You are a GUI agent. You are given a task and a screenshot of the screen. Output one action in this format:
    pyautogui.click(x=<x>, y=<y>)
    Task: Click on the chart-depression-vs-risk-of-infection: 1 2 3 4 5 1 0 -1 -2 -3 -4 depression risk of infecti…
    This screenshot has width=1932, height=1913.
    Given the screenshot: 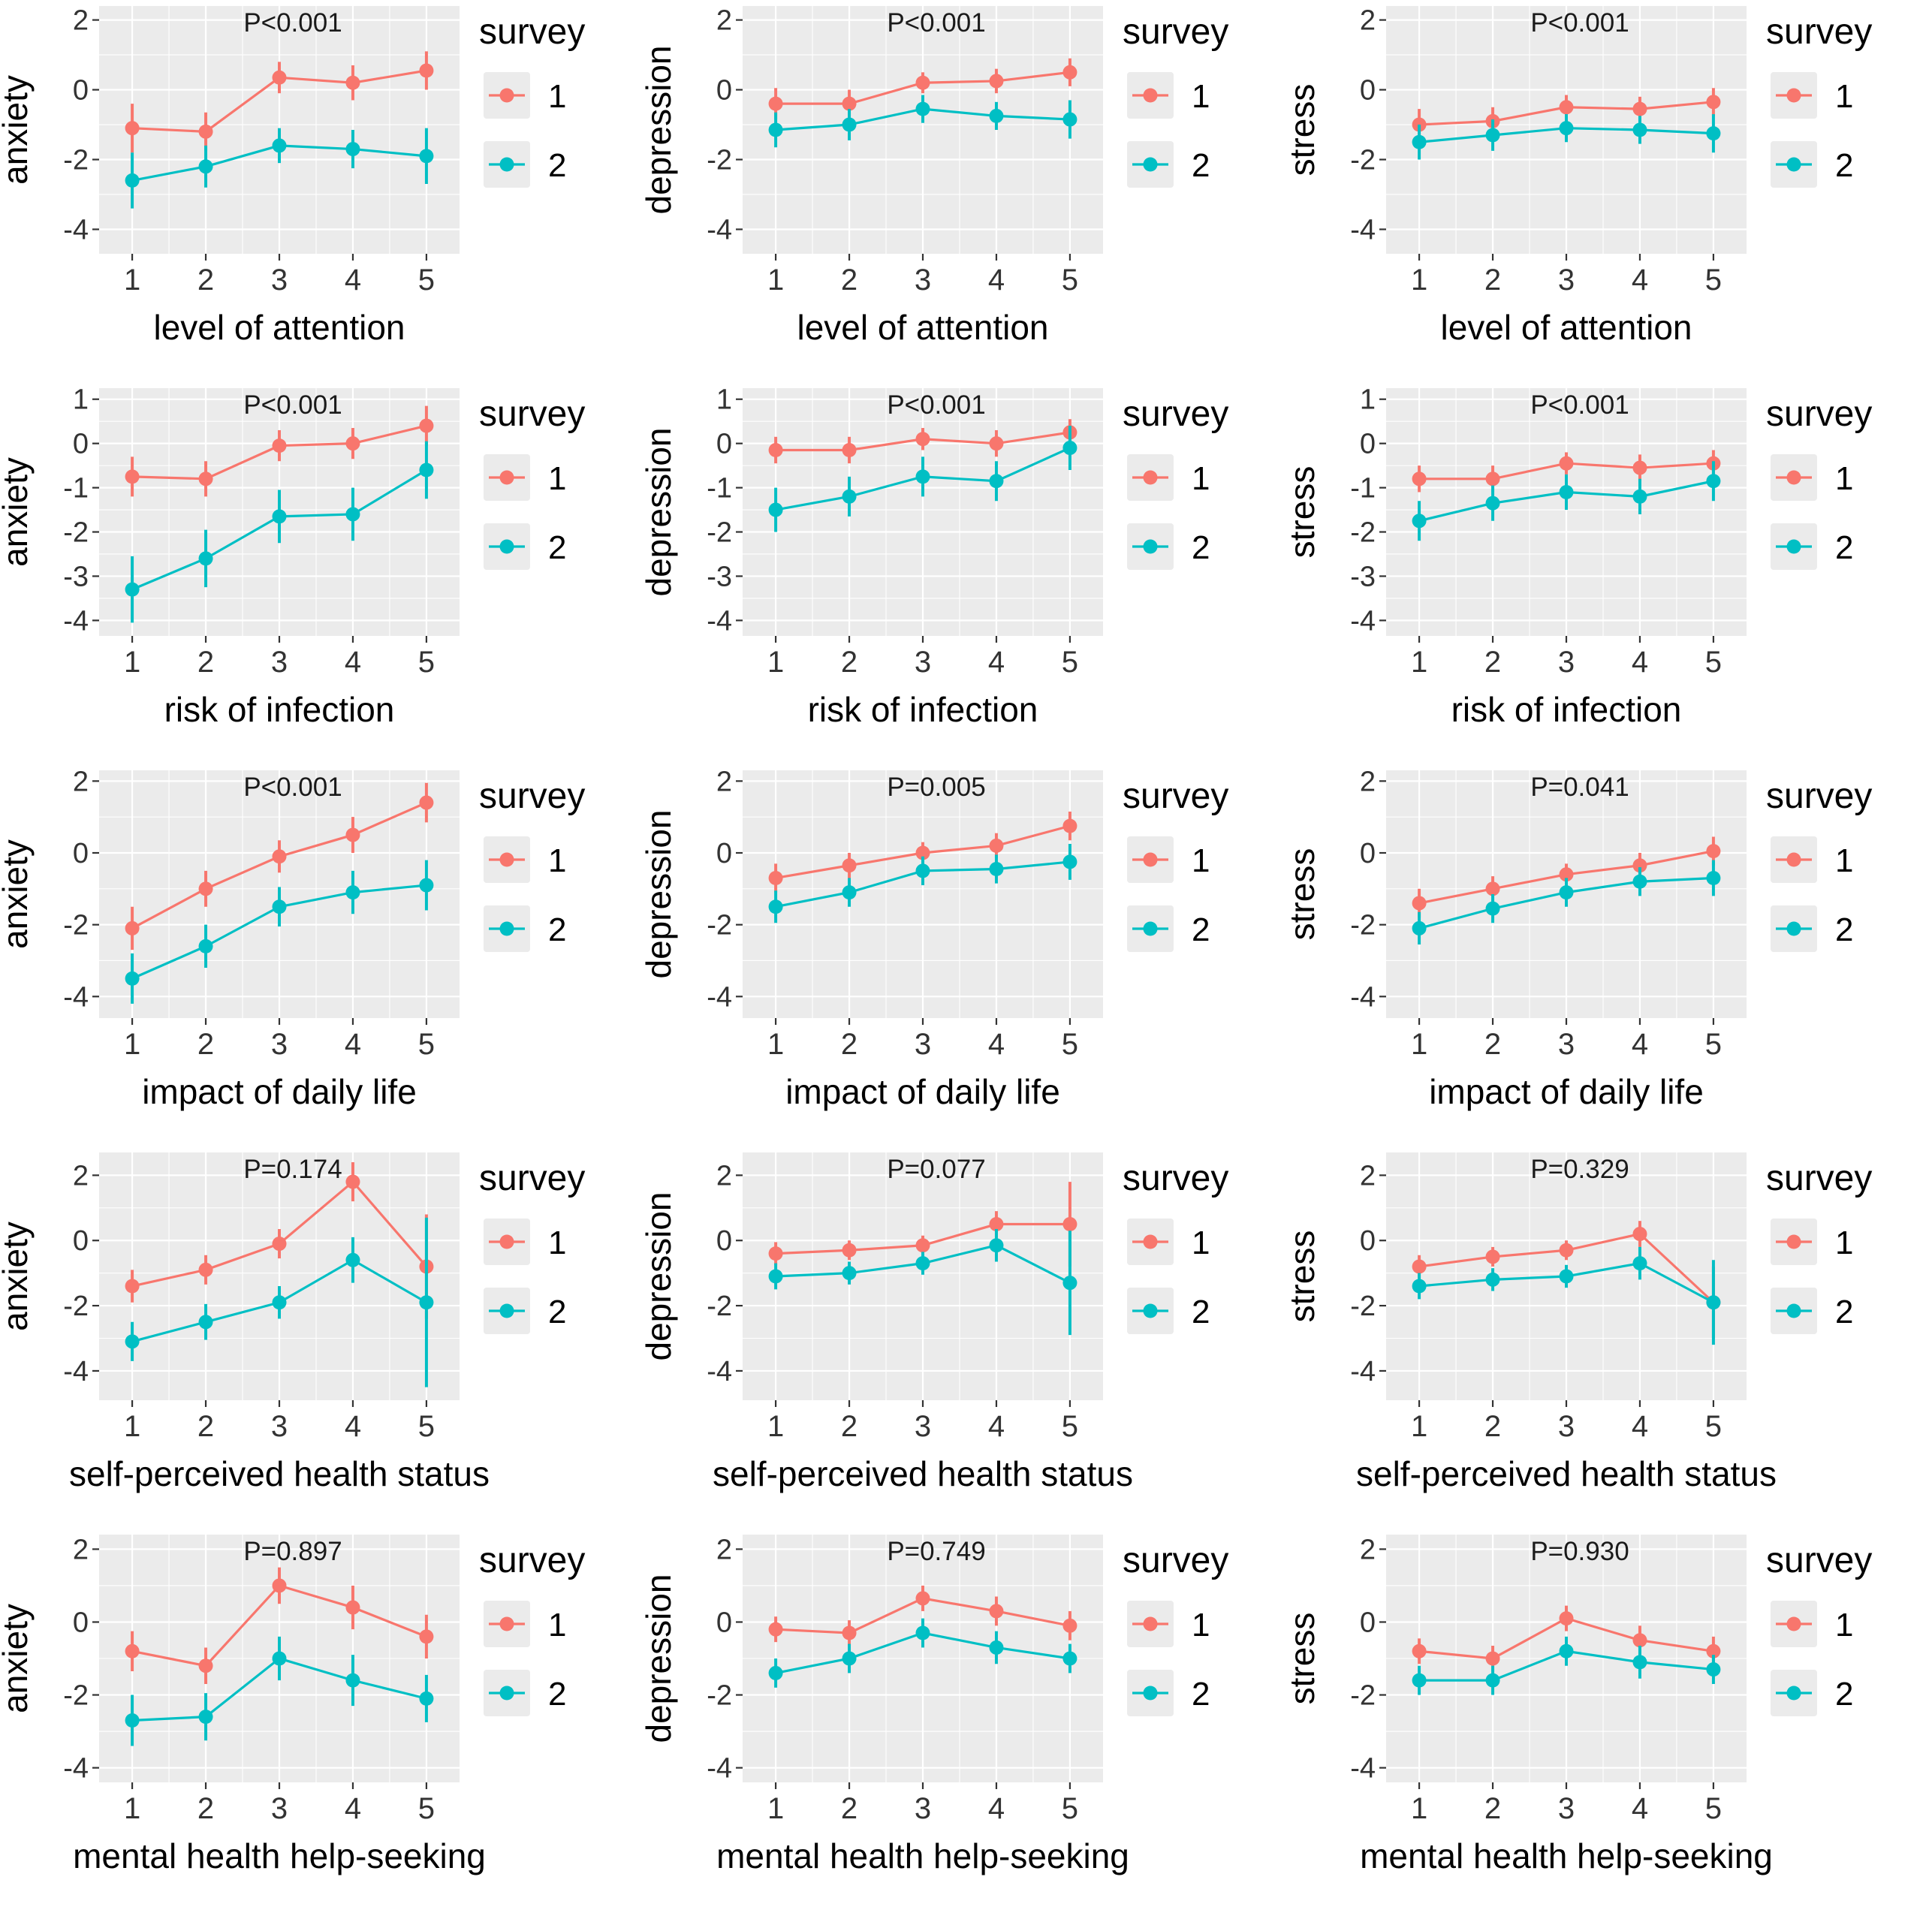 What is the action you would take?
    pyautogui.click(x=965, y=573)
    